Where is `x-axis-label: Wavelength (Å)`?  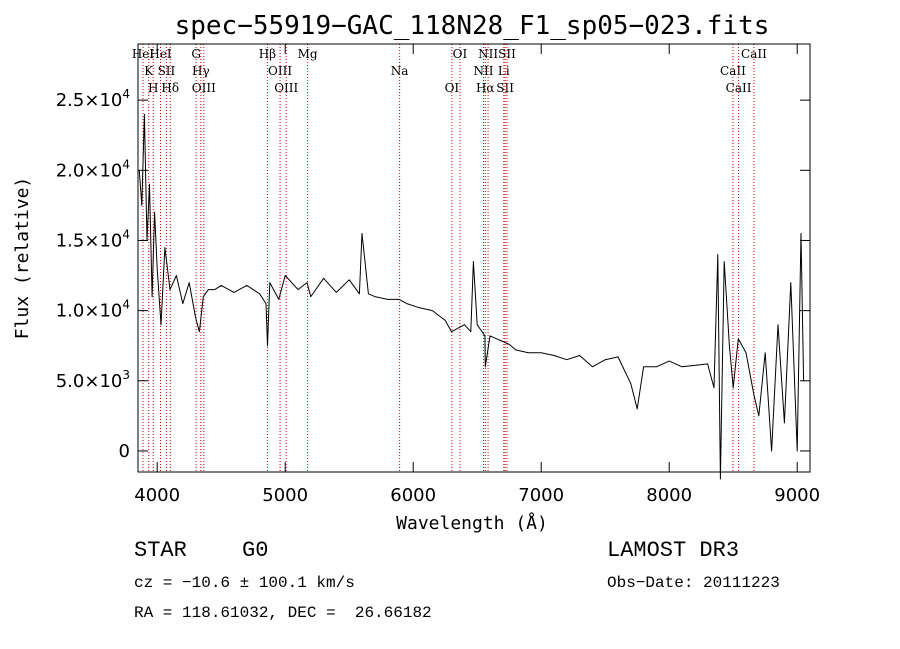 x-axis-label: Wavelength (Å) is located at coordinates (472, 523).